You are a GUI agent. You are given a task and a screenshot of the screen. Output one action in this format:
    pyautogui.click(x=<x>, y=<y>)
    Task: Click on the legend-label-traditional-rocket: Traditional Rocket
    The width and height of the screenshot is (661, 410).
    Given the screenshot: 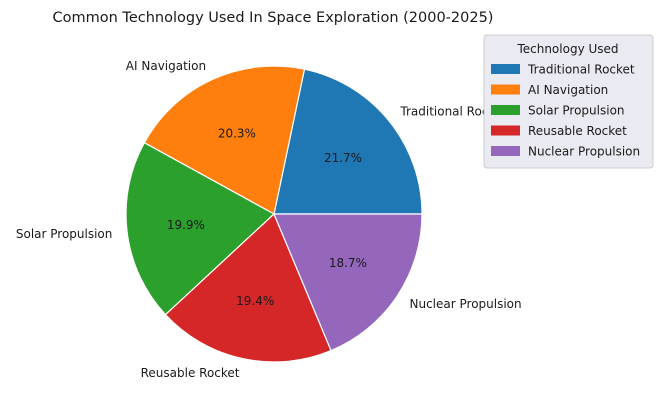 What is the action you would take?
    pyautogui.click(x=581, y=70)
    